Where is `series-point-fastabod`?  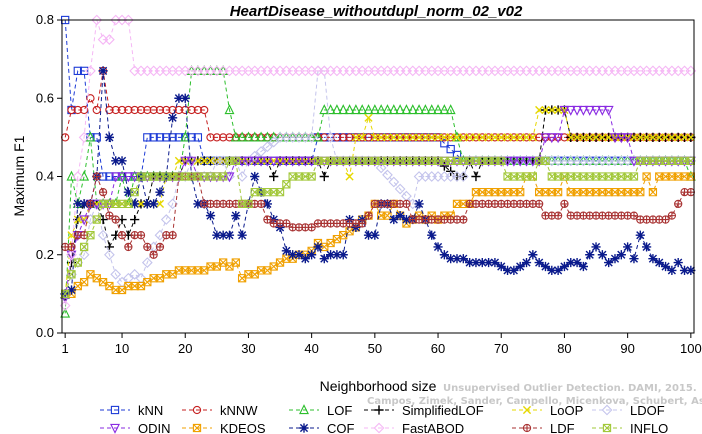 series-point-fastabod is located at coordinates (84, 137).